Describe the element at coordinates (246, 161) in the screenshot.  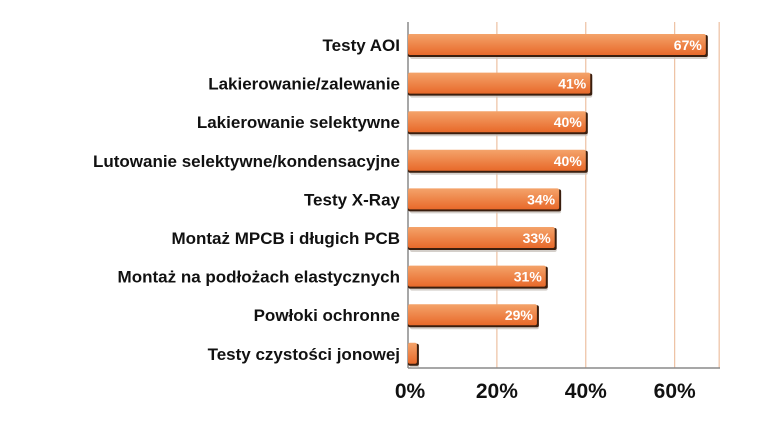
I see `category-label: Lutowanie selektywne/kondensacyjne` at that location.